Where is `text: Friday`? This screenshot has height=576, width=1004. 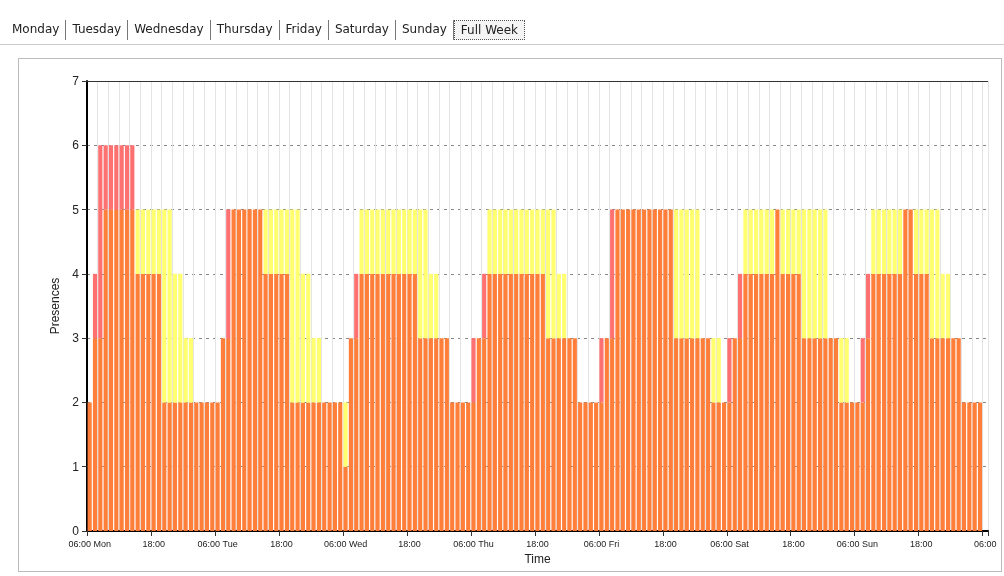
text: Friday is located at coordinates (304, 30).